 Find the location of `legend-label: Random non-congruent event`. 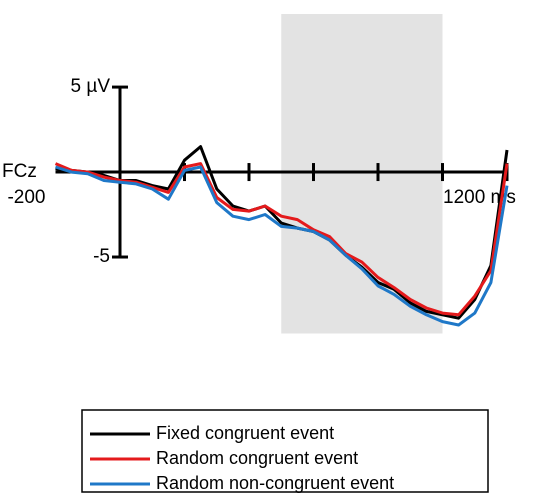

legend-label: Random non-congruent event is located at coordinates (275, 483).